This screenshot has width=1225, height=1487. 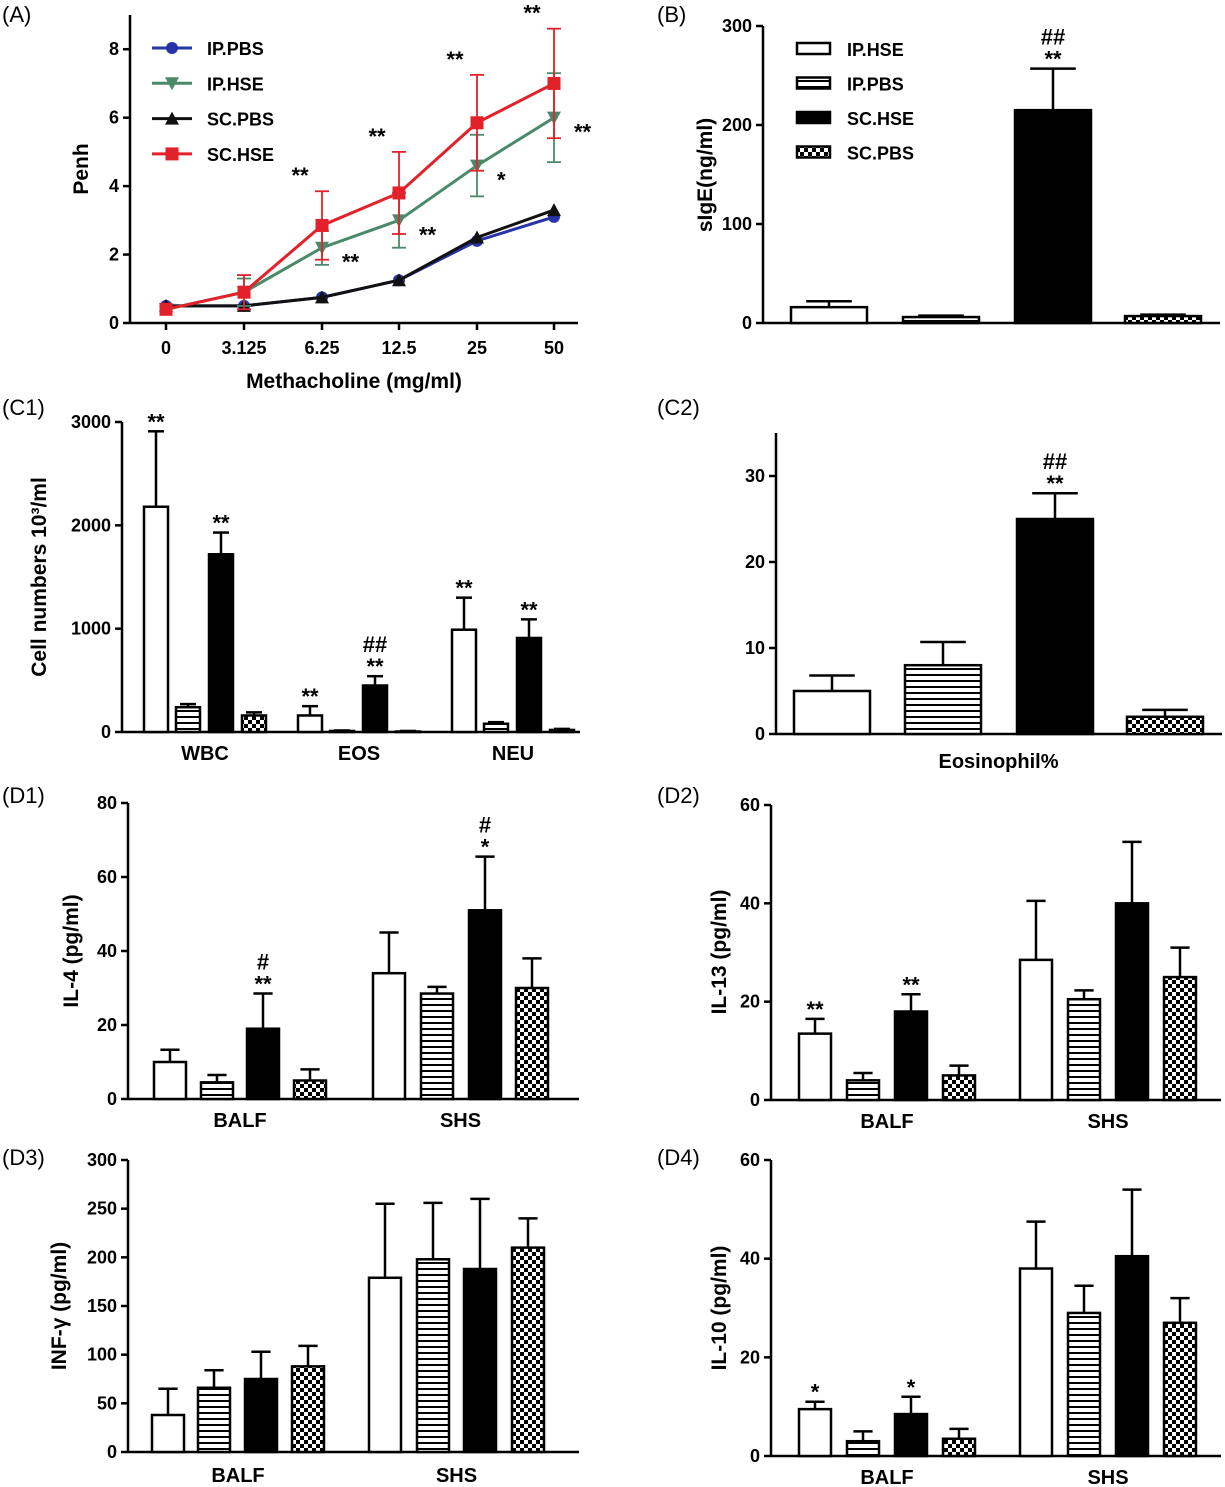 I want to click on y-axis-title: sIgE(ng/ml), so click(x=705, y=175).